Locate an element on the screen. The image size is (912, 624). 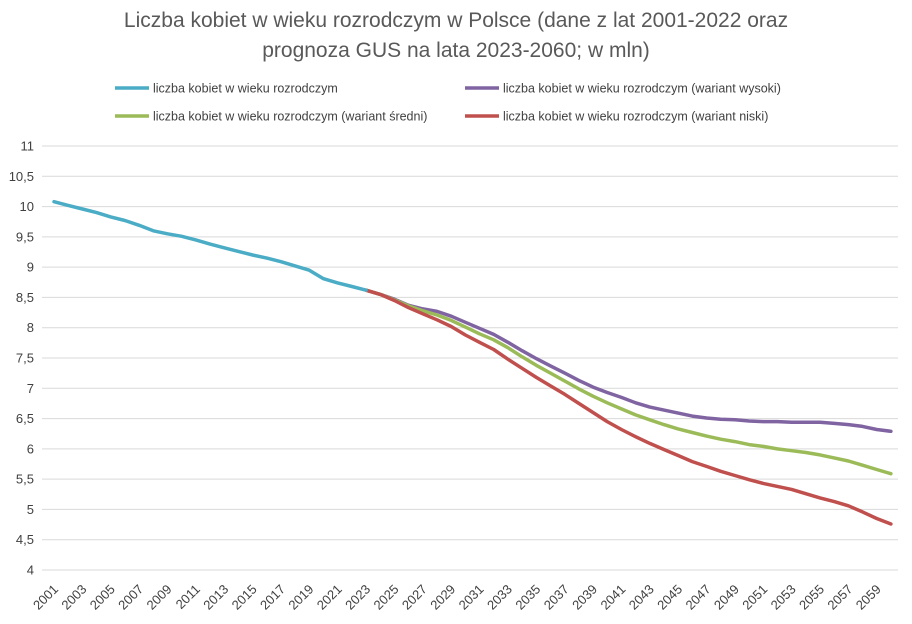
y-tick-label: 9 is located at coordinates (30, 267).